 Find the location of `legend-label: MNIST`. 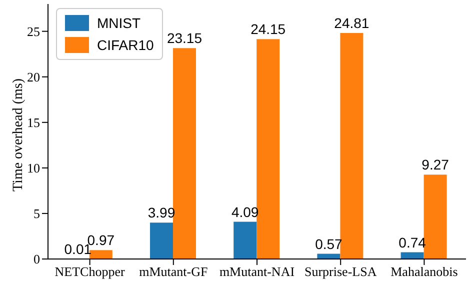

legend-label: MNIST is located at coordinates (119, 23).